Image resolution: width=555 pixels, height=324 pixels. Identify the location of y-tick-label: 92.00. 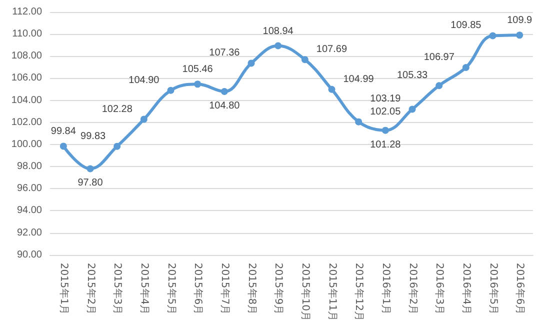
(29, 232).